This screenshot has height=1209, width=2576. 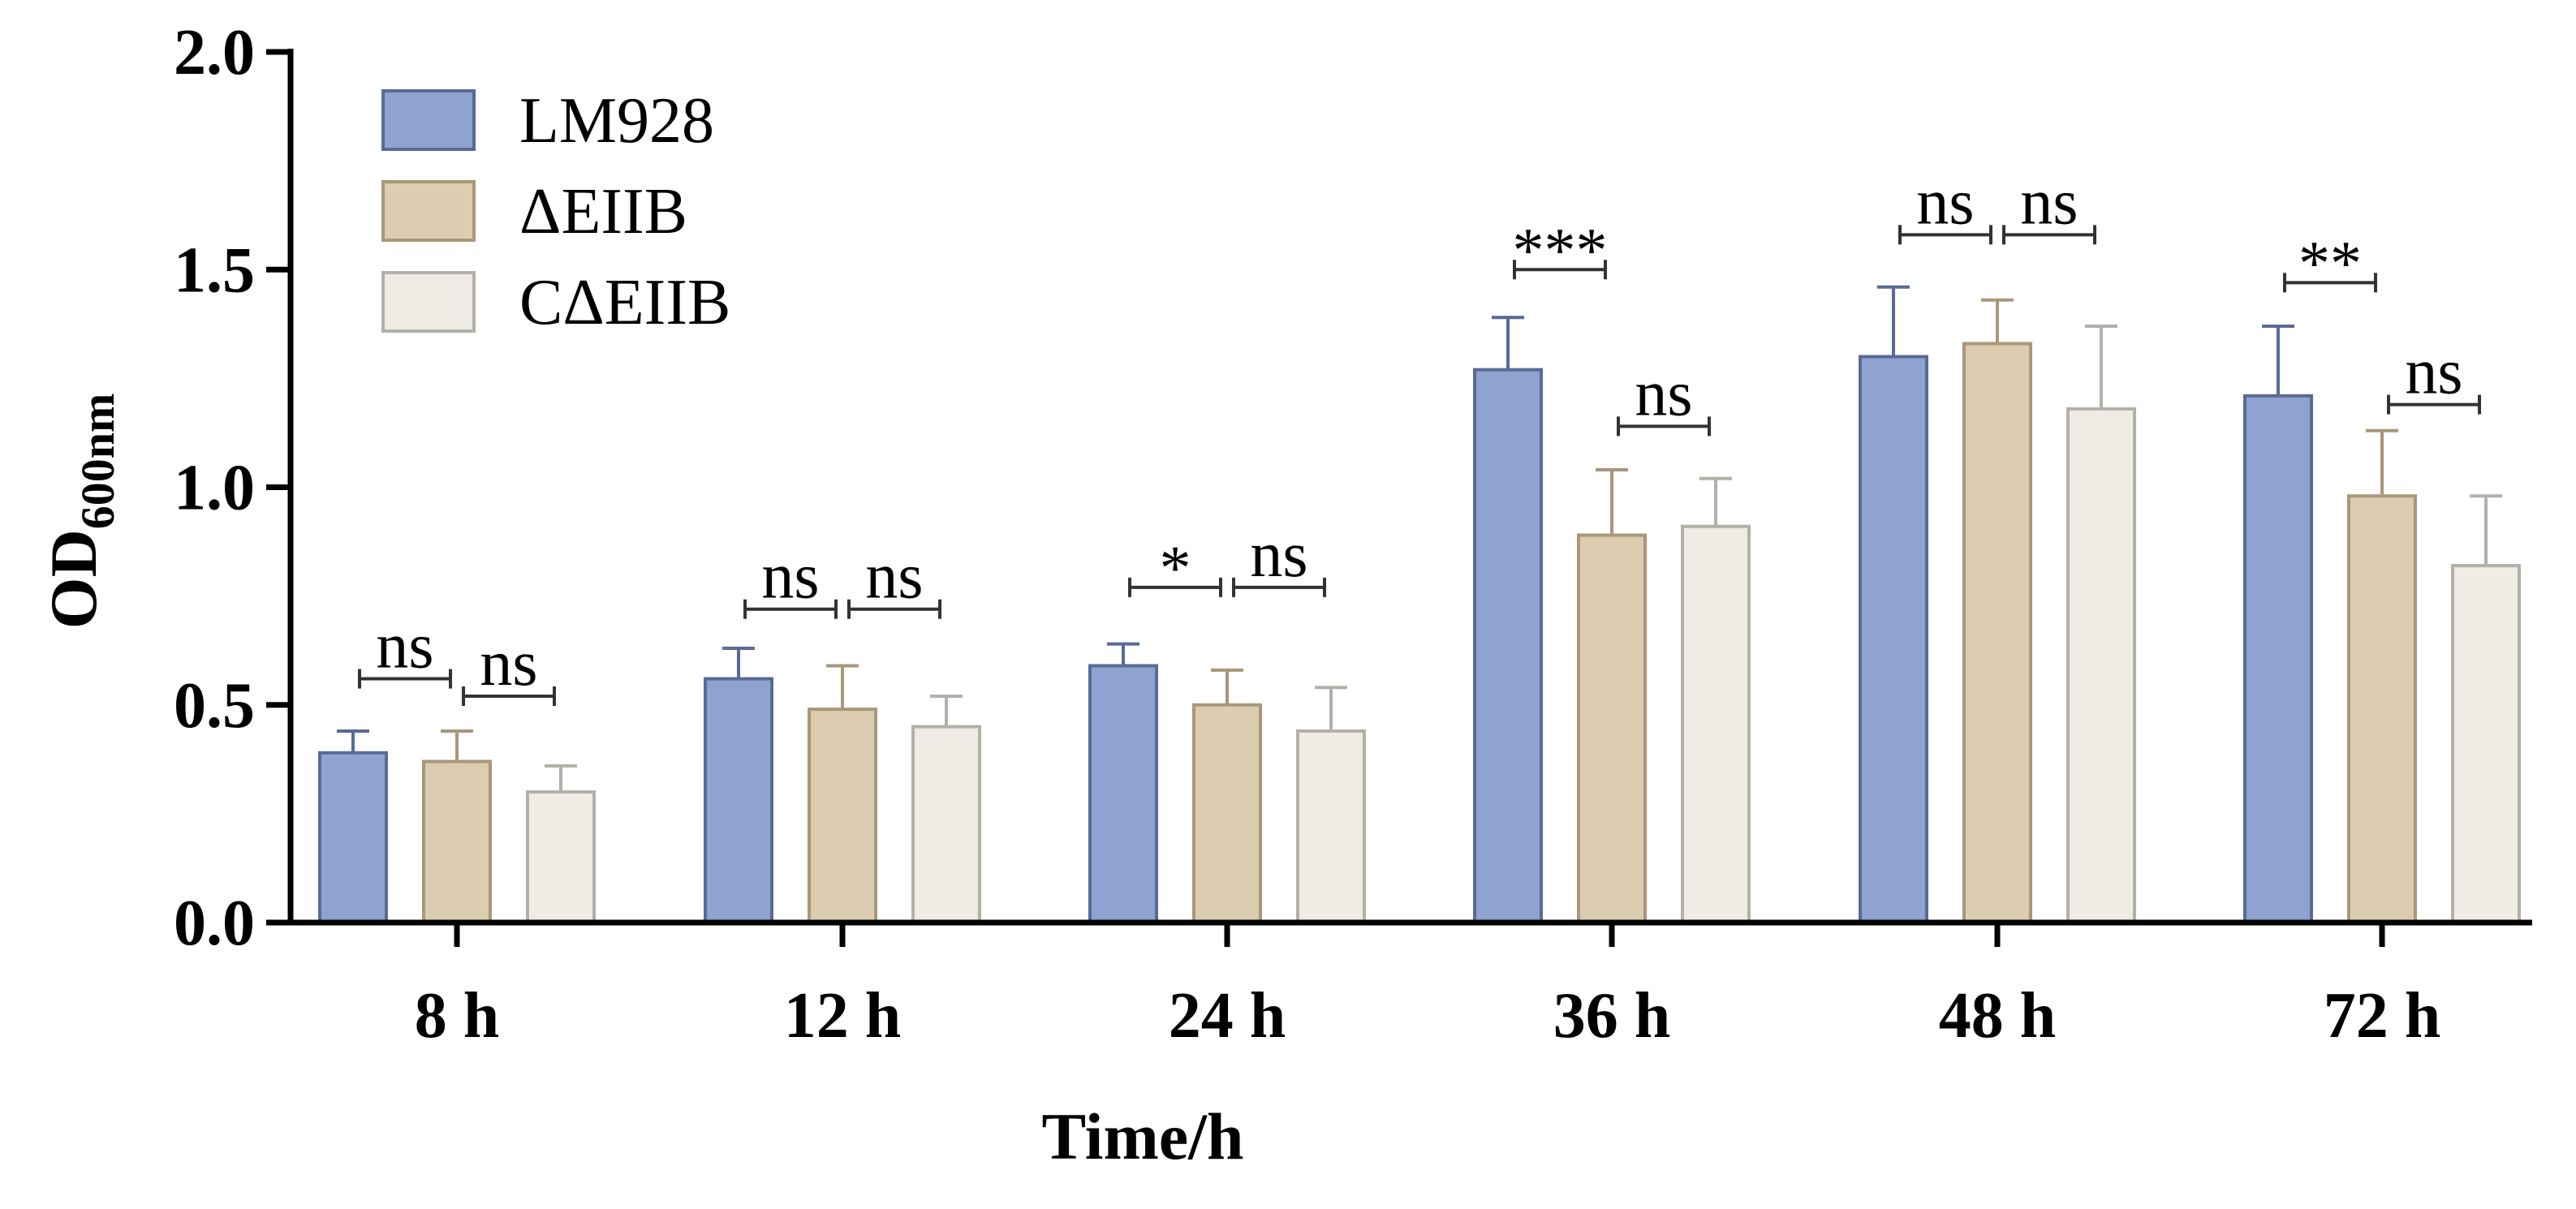 What do you see at coordinates (1561, 249) in the screenshot?
I see `sig-label: ***` at bounding box center [1561, 249].